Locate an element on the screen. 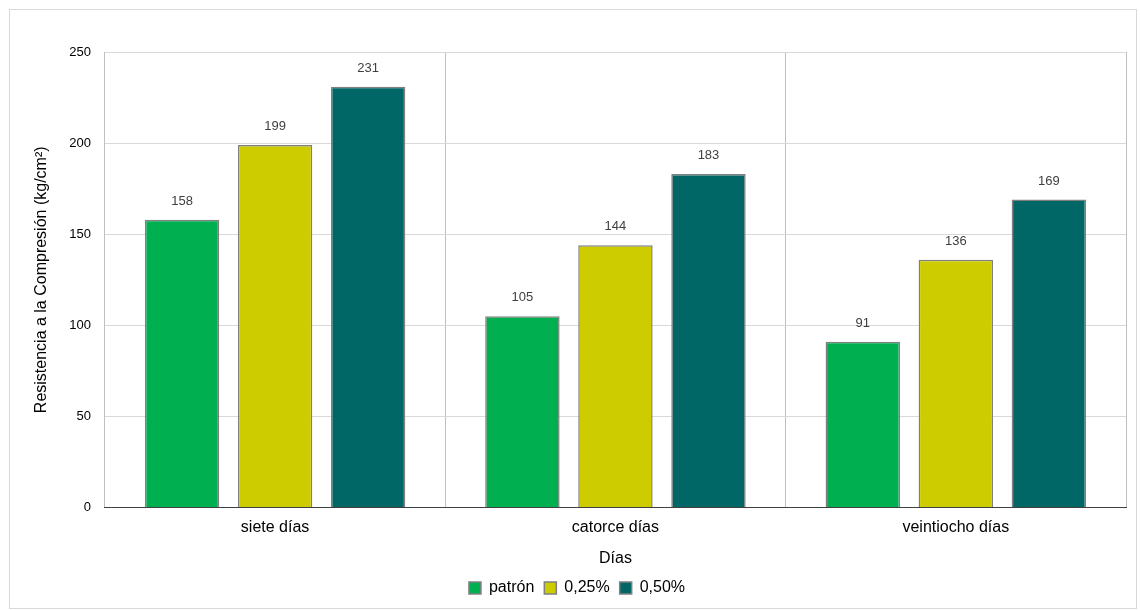  legend-label: 0,25% is located at coordinates (587, 587).